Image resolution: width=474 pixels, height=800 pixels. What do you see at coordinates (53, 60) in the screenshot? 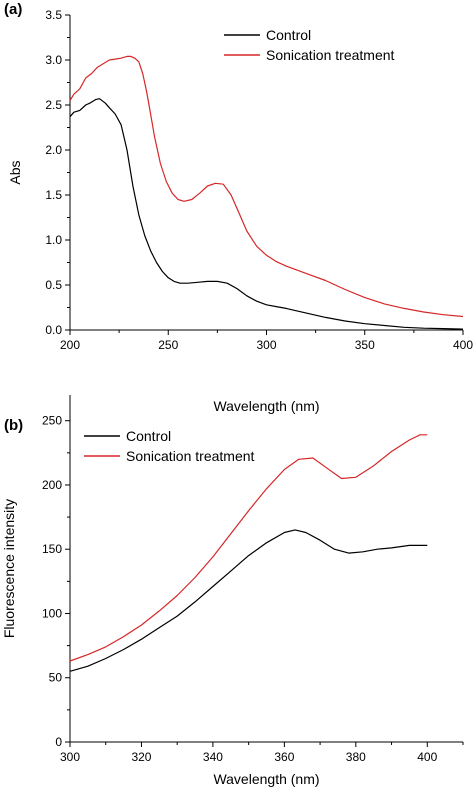
I see `y-tick-label: 3.0` at bounding box center [53, 60].